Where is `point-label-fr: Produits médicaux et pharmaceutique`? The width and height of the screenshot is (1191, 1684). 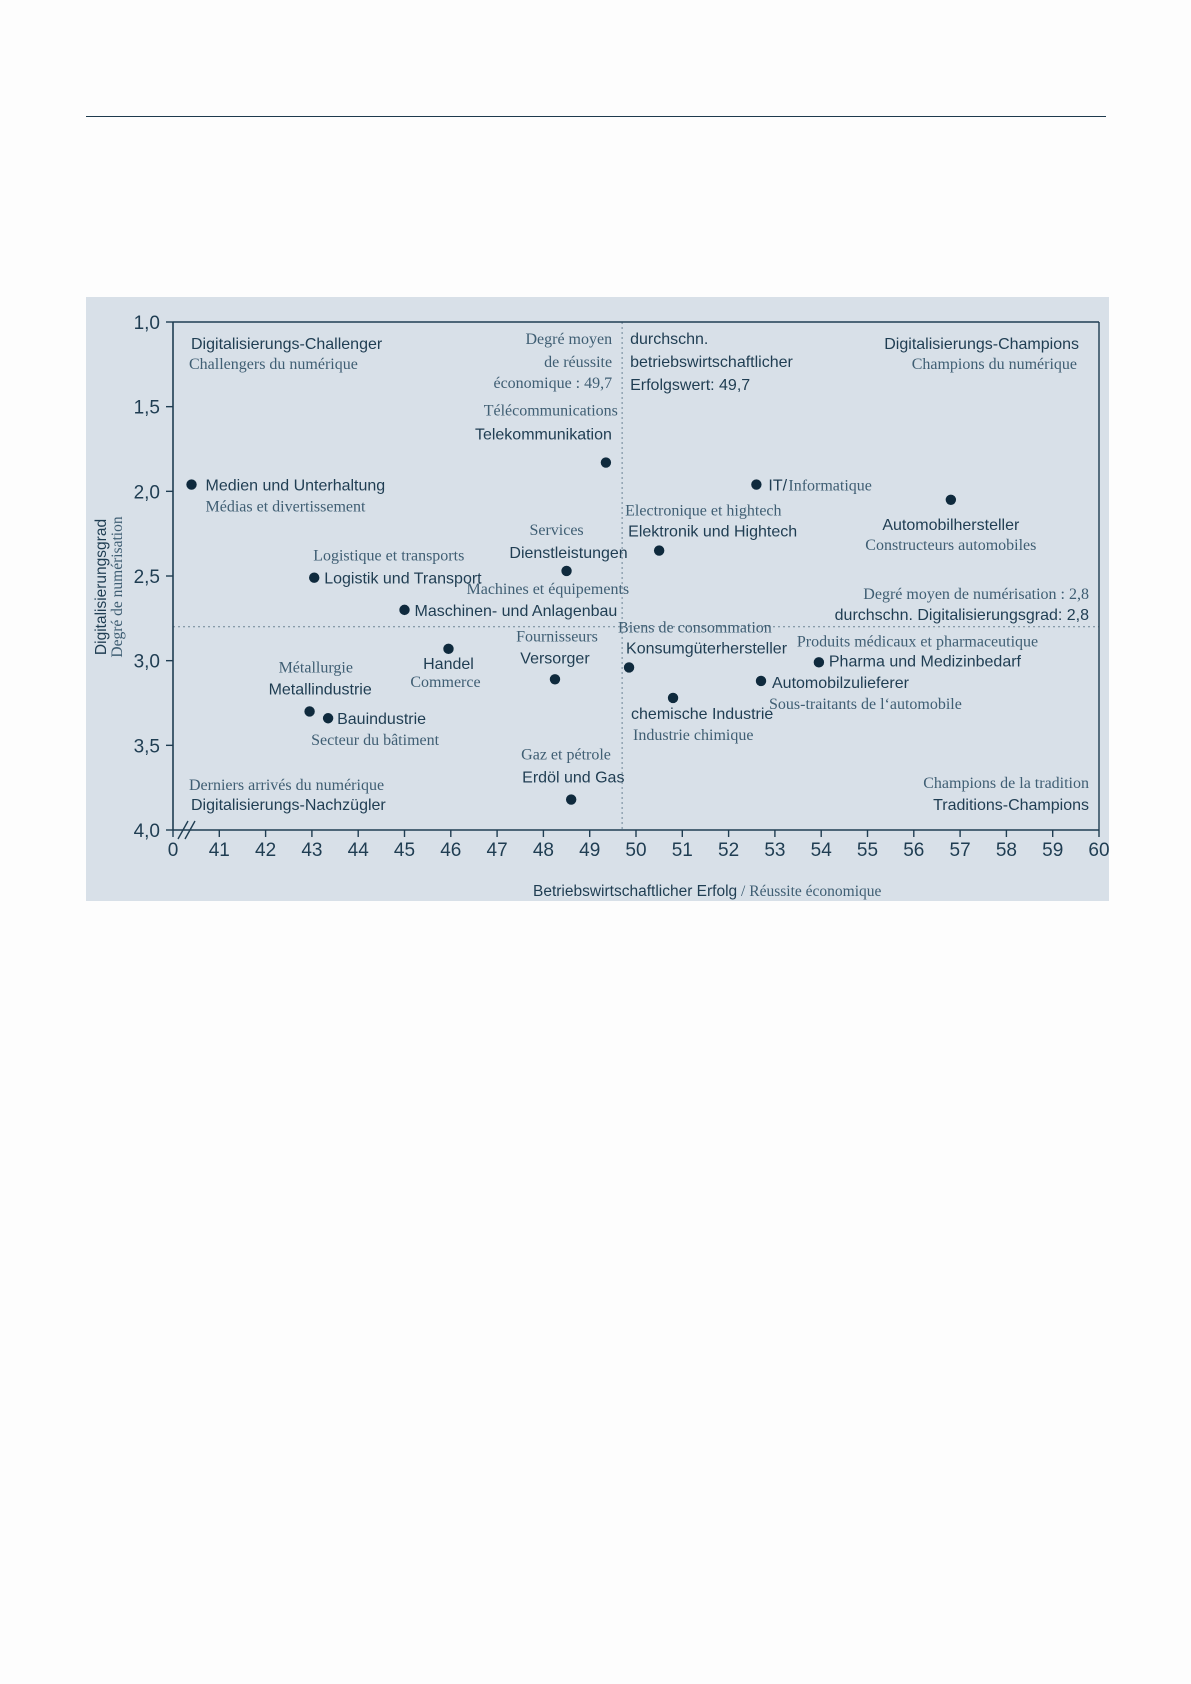 point-label-fr: Produits médicaux et pharmaceutique is located at coordinates (917, 641).